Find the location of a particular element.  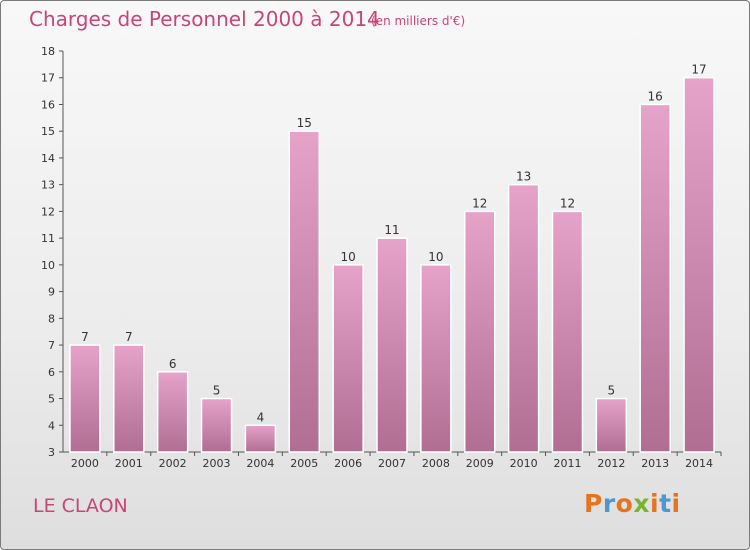

logo-letter: x is located at coordinates (641, 503).